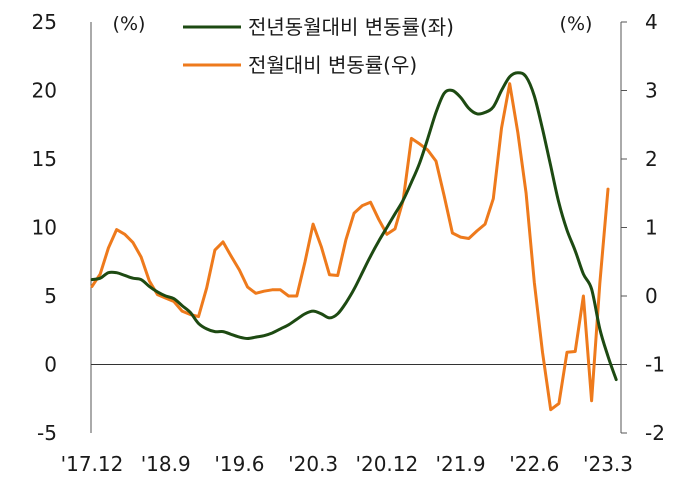 This screenshot has height=489, width=691. Describe the element at coordinates (50, 296) in the screenshot. I see `left-tick-label: 5` at that location.